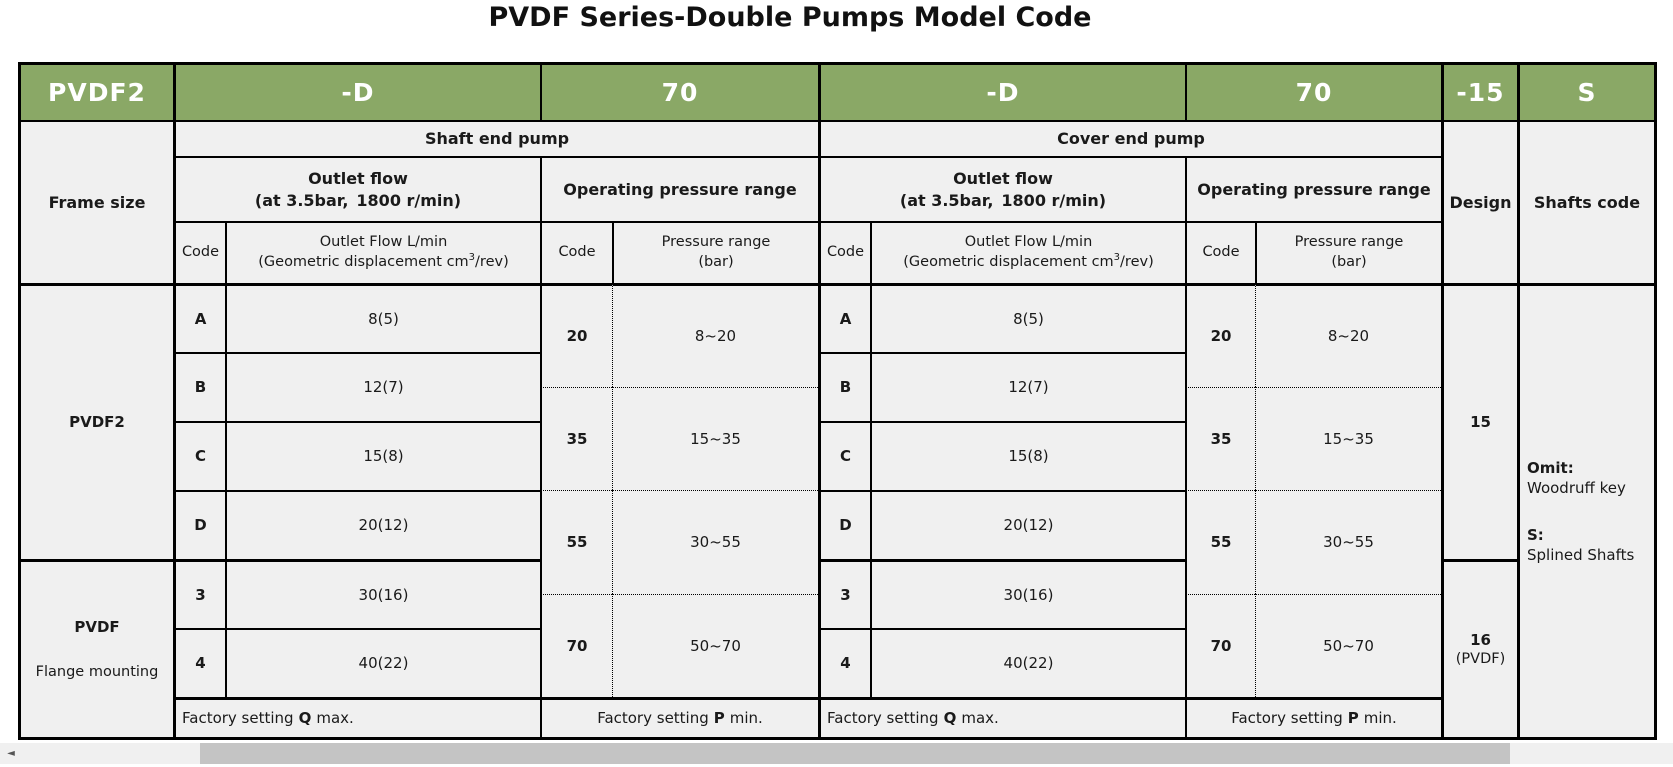 The height and width of the screenshot is (767, 1673). I want to click on frame-subtitle: Flange mounting, so click(97, 671).